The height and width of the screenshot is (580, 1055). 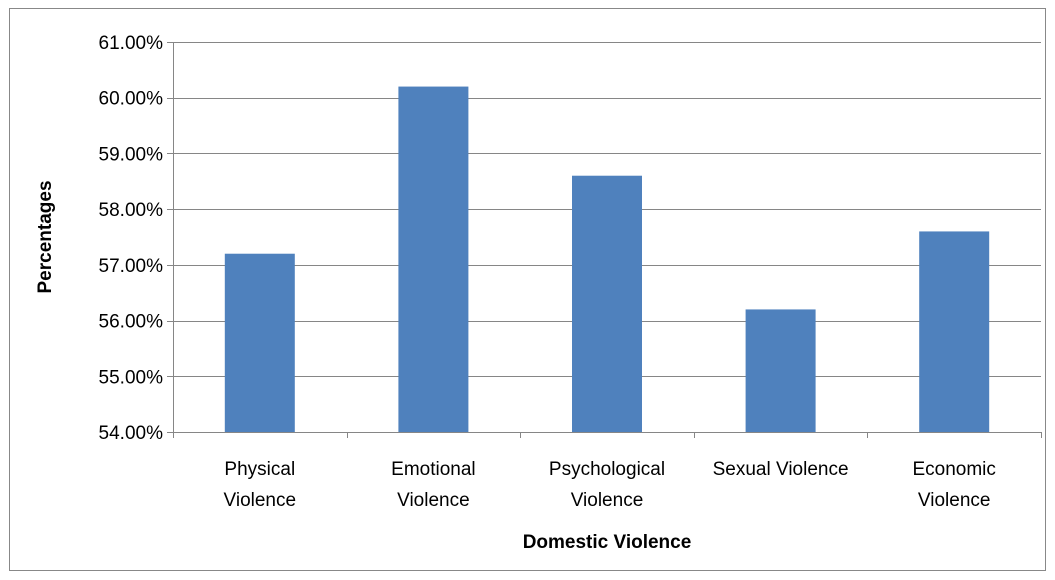 What do you see at coordinates (131, 99) in the screenshot?
I see `y-tick-label: 60.00%` at bounding box center [131, 99].